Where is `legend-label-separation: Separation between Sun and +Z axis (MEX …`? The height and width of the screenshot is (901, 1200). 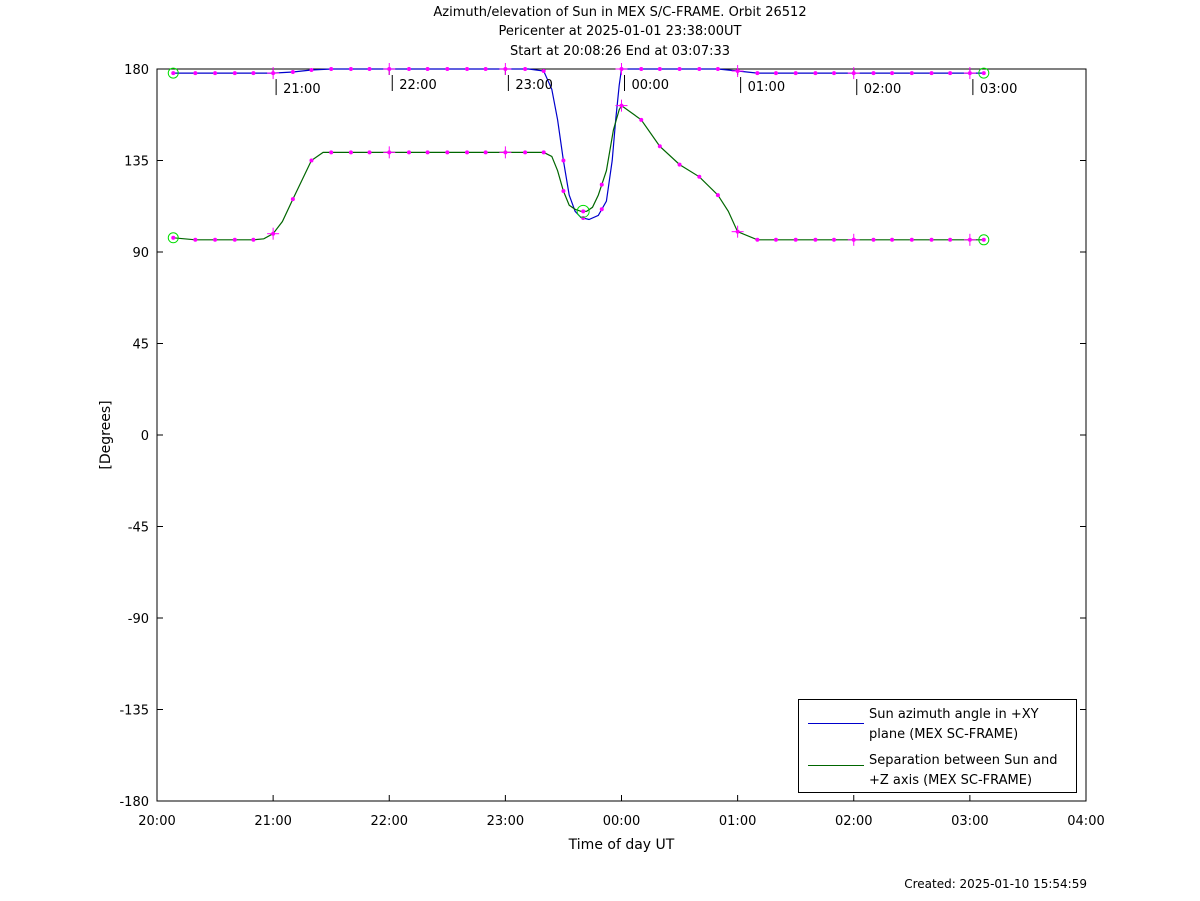 legend-label-separation: Separation between Sun and +Z axis (MEX … is located at coordinates (963, 770).